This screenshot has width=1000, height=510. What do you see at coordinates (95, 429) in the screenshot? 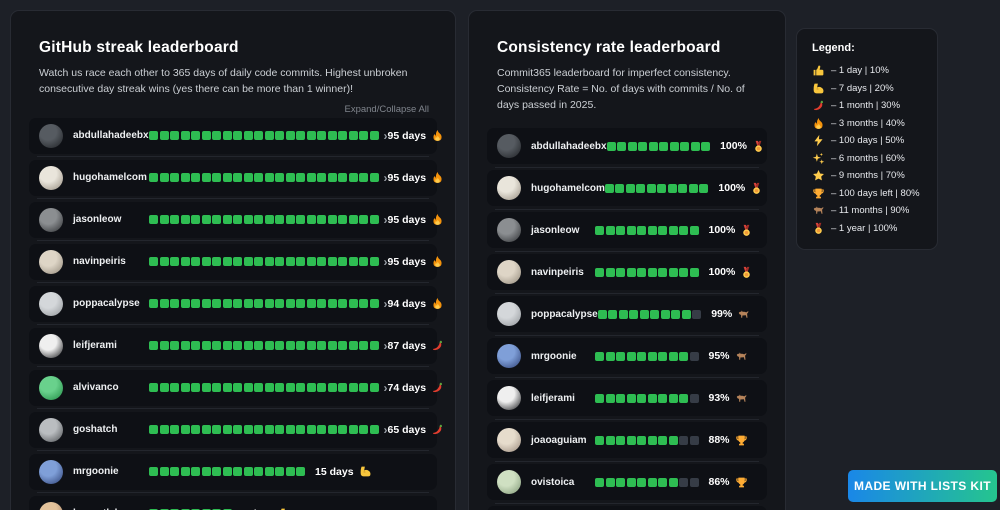
I see `username: goshatch` at bounding box center [95, 429].